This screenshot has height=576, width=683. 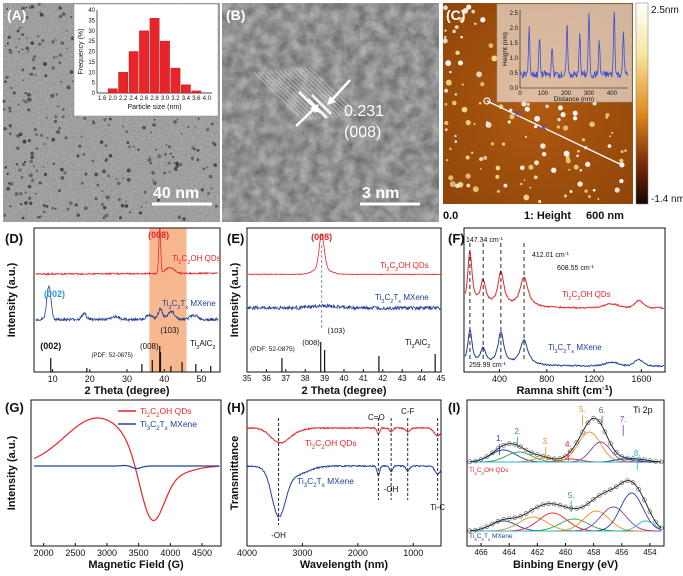 I want to click on hist-y-tick-label: 35, so click(x=91, y=21).